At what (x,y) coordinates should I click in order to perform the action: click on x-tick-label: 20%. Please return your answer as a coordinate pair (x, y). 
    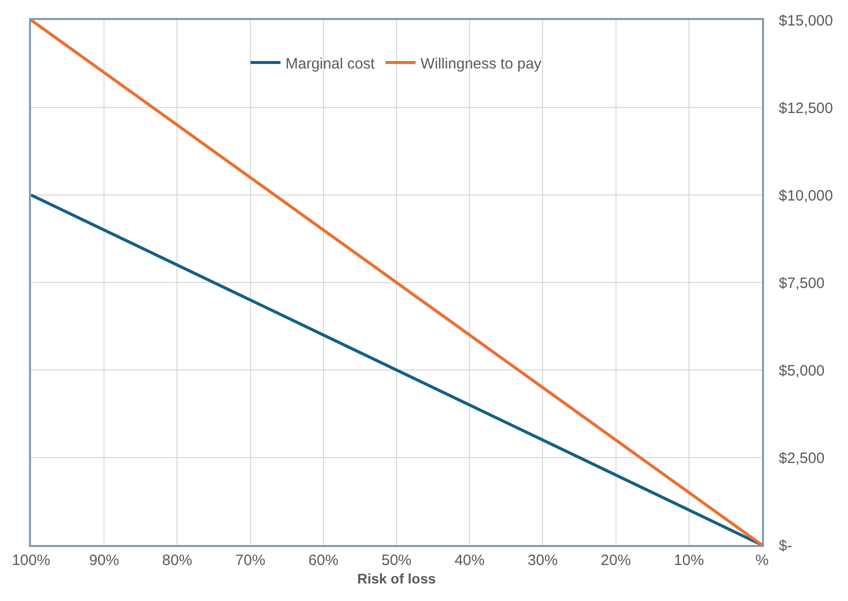
    Looking at the image, I should click on (615, 560).